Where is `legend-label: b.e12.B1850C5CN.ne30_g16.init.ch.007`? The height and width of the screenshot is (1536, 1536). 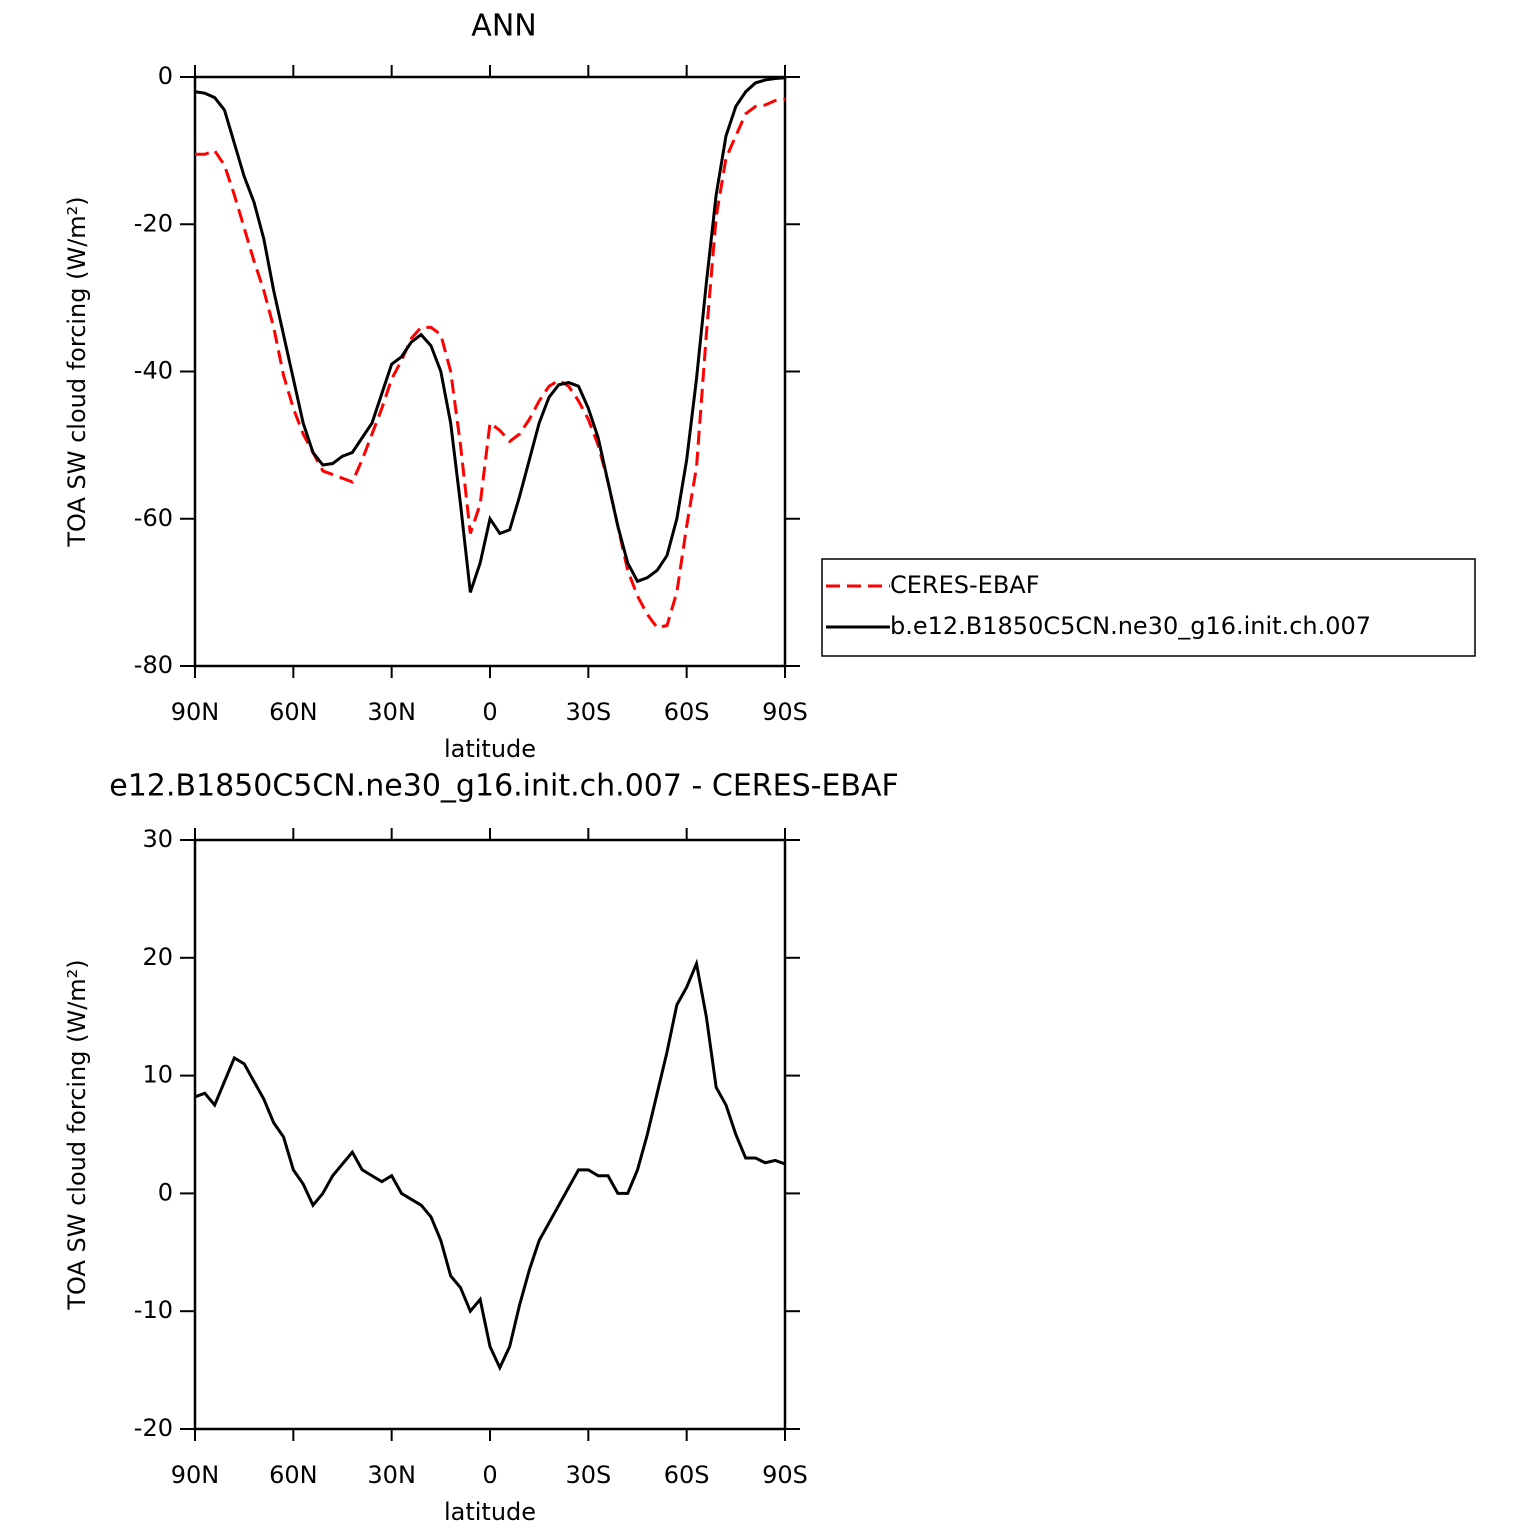 legend-label: b.e12.B1850C5CN.ne30_g16.init.ch.007 is located at coordinates (1130, 626).